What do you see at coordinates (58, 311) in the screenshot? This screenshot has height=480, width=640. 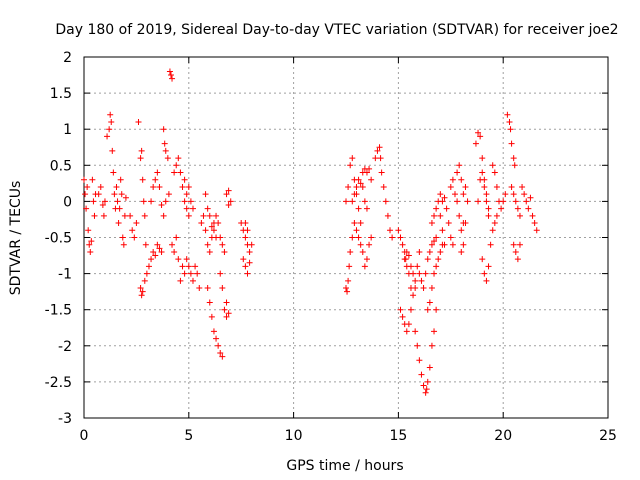 I see `y-tick-label: -1.5` at bounding box center [58, 311].